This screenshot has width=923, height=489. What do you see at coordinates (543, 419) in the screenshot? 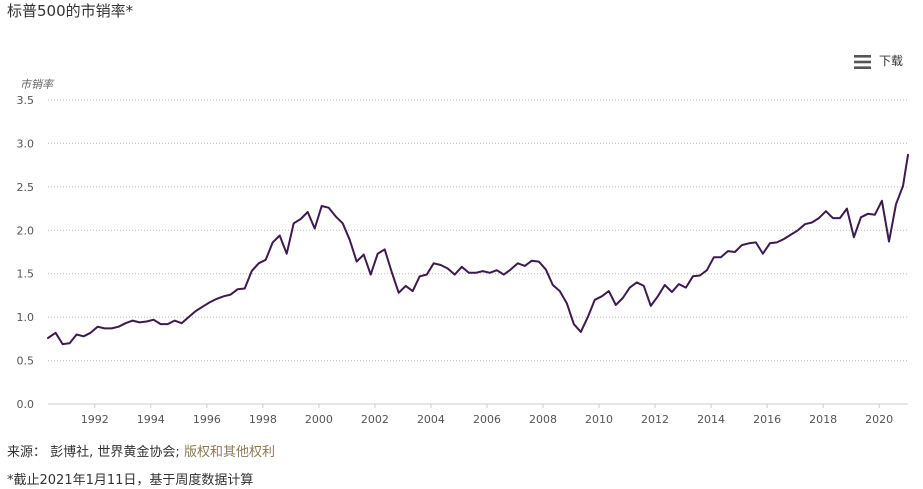
I see `x-tick-label: 2008` at bounding box center [543, 419].